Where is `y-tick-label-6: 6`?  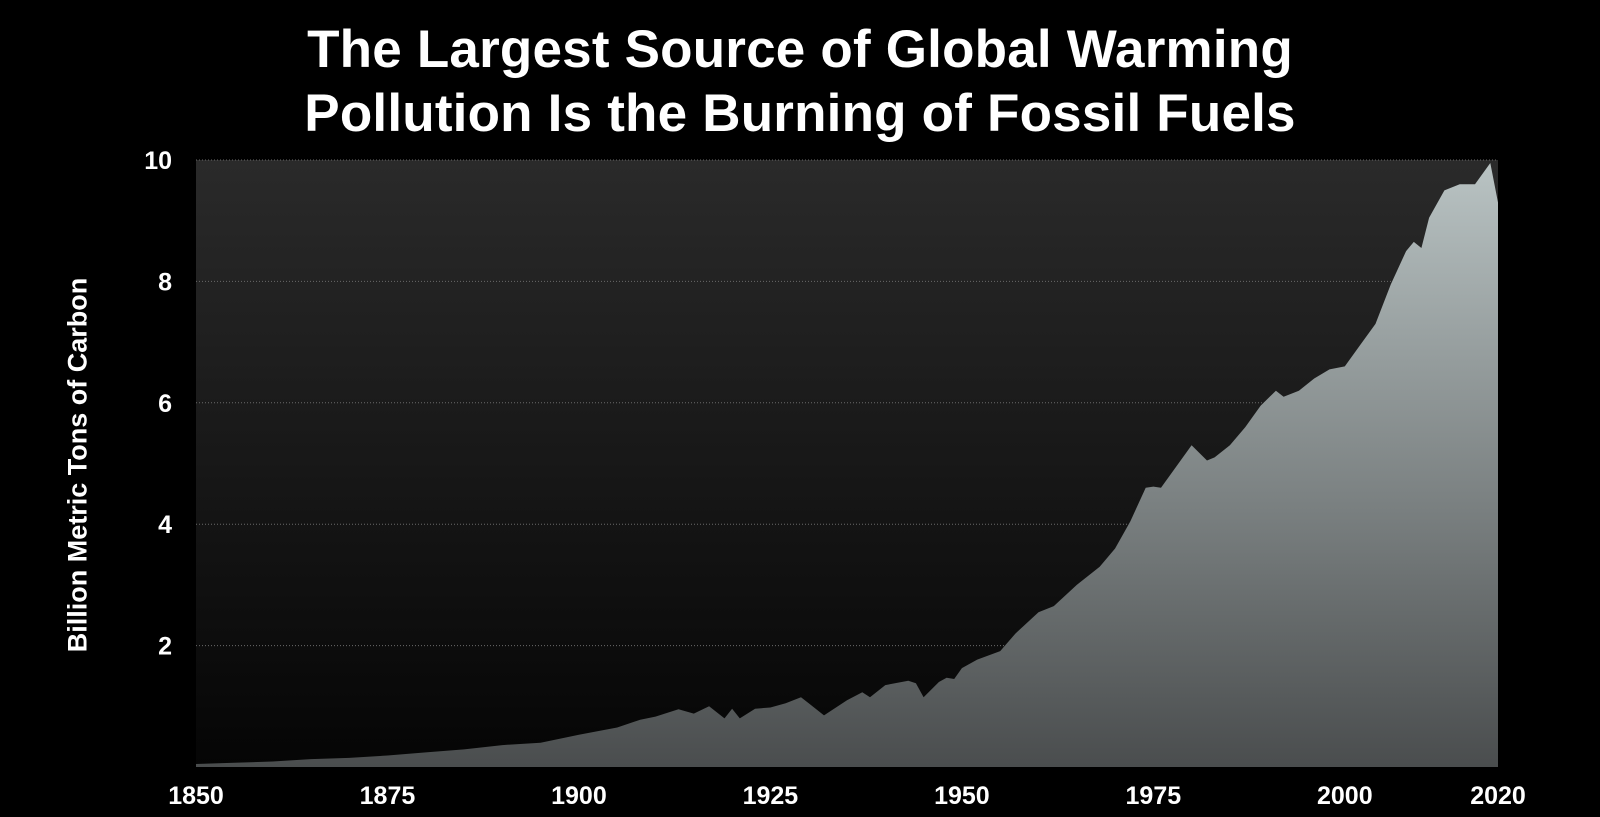 y-tick-label-6: 6 is located at coordinates (165, 404).